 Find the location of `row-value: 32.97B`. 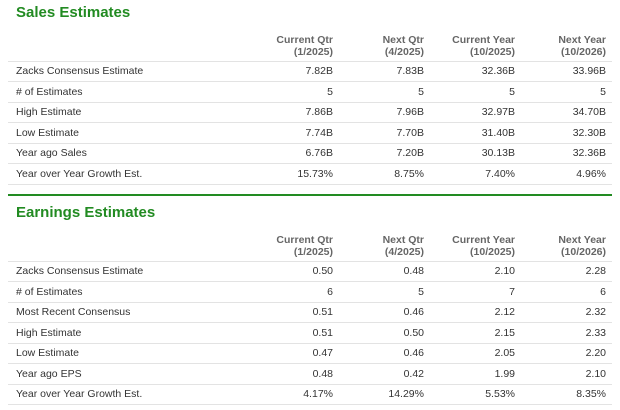

row-value: 32.97B is located at coordinates (475, 112).